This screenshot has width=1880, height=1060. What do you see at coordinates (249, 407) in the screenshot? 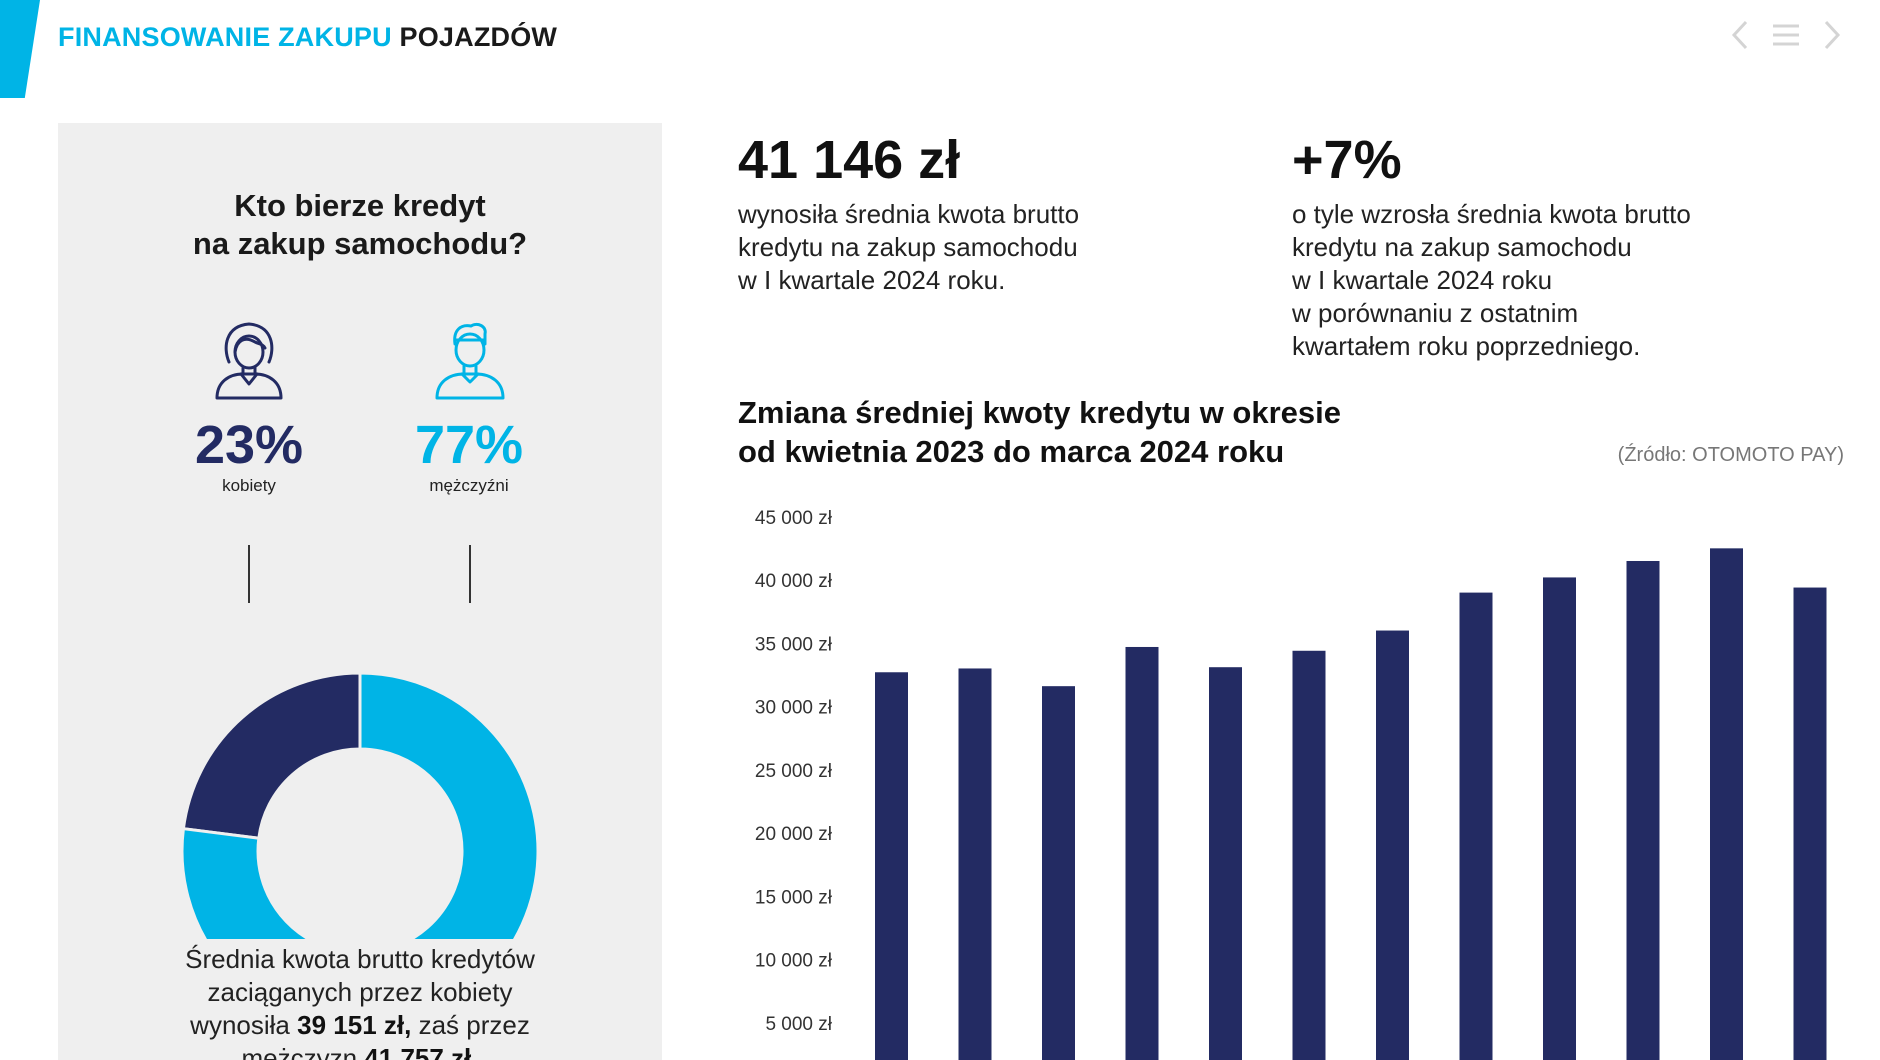
I see `women-stat: 23% kobiety` at bounding box center [249, 407].